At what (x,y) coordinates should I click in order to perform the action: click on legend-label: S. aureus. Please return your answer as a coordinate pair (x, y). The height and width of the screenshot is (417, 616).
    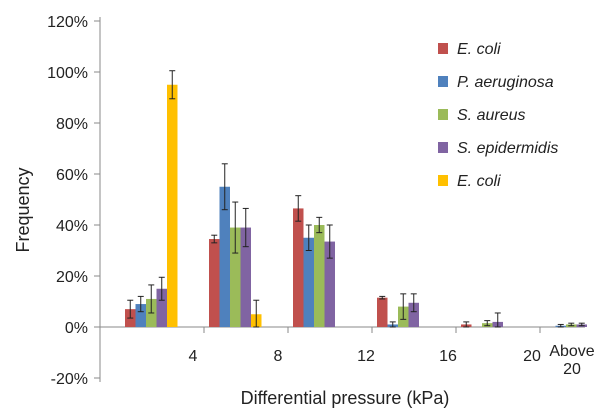
    Looking at the image, I should click on (491, 115).